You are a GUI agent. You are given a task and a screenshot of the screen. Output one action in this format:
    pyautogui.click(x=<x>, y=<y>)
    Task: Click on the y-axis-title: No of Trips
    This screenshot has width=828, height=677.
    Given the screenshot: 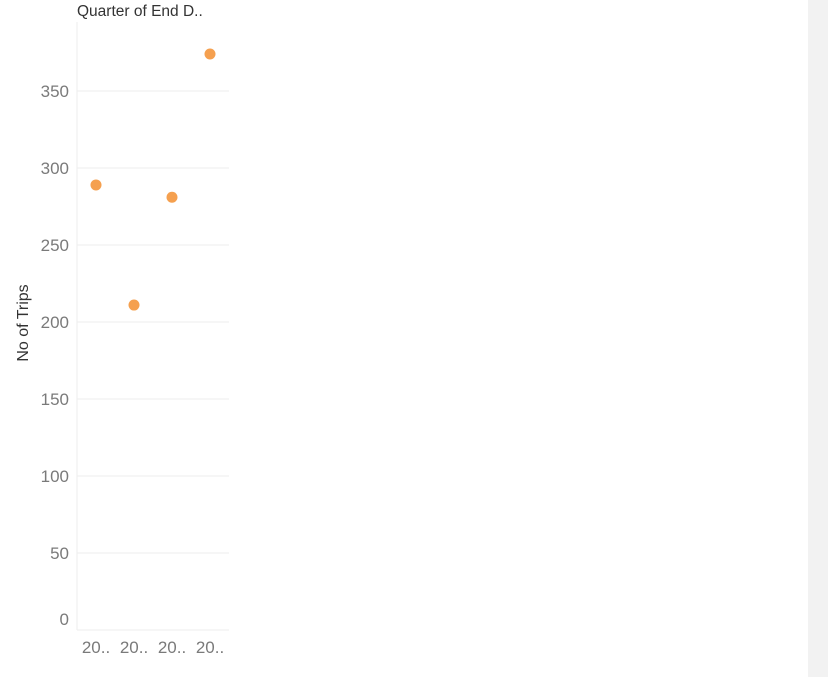 What is the action you would take?
    pyautogui.click(x=23, y=322)
    